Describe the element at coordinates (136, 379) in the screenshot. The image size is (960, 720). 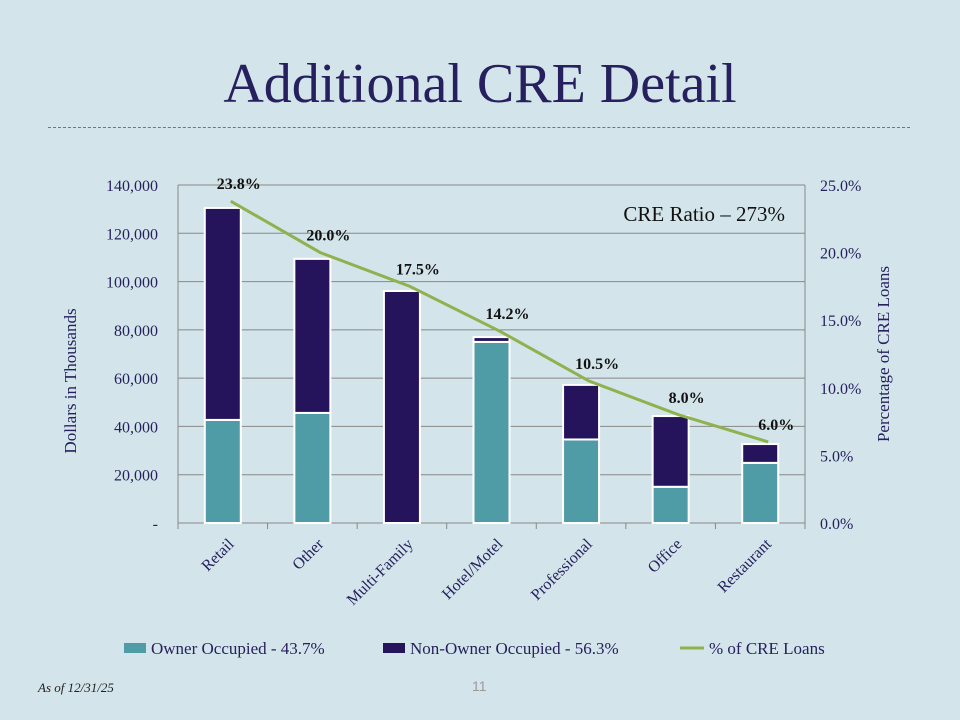
I see `y-tick-label: 60,000` at that location.